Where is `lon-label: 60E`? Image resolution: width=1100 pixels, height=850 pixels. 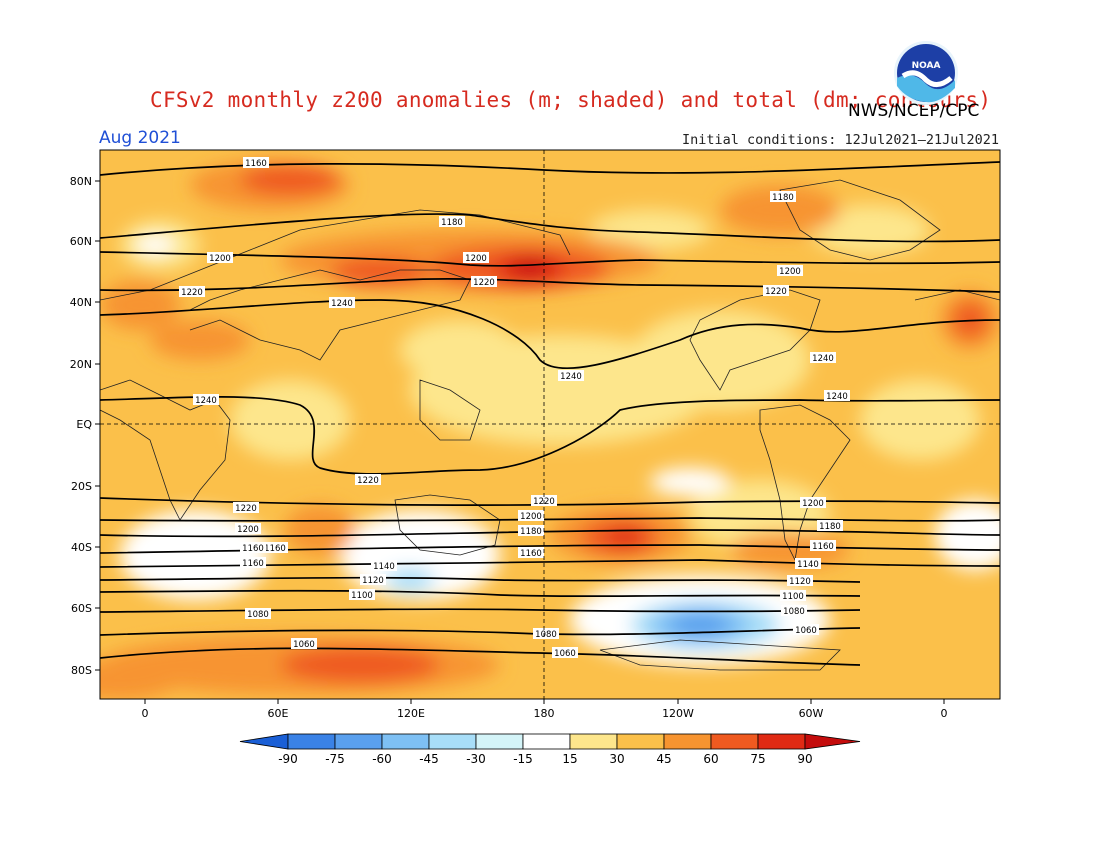
lon-label: 60E is located at coordinates (278, 713).